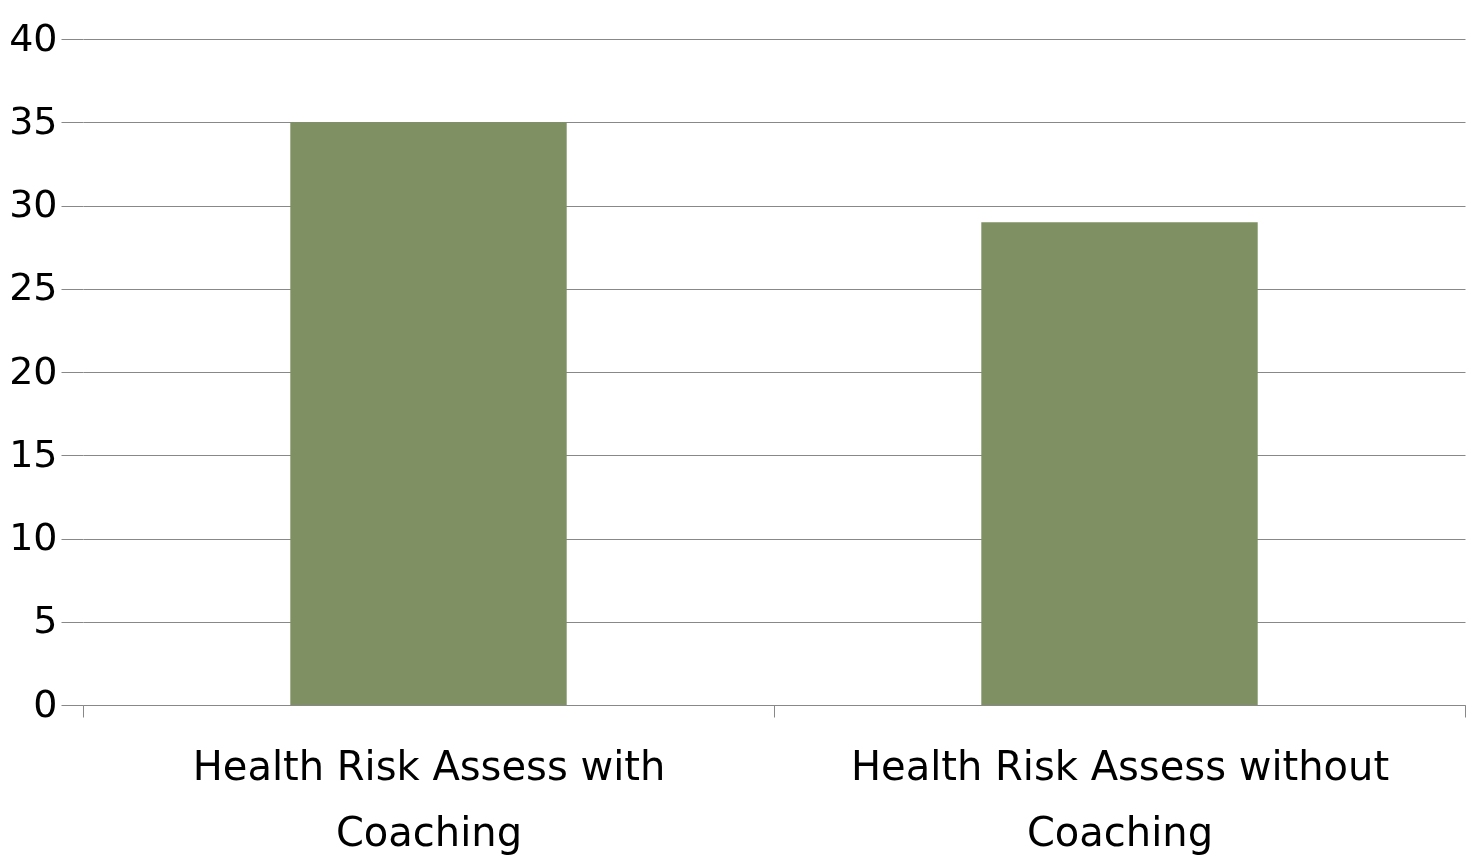  I want to click on y-tick-label: 5, so click(45, 620).